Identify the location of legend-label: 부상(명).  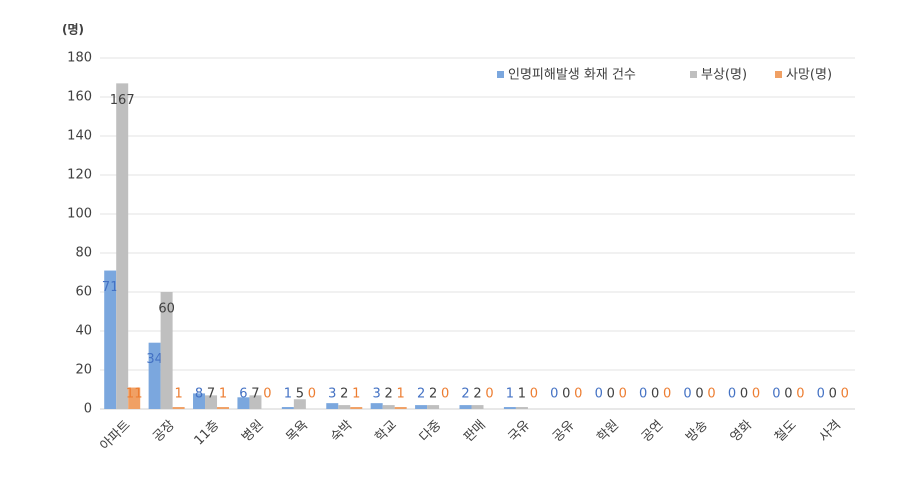
(724, 75).